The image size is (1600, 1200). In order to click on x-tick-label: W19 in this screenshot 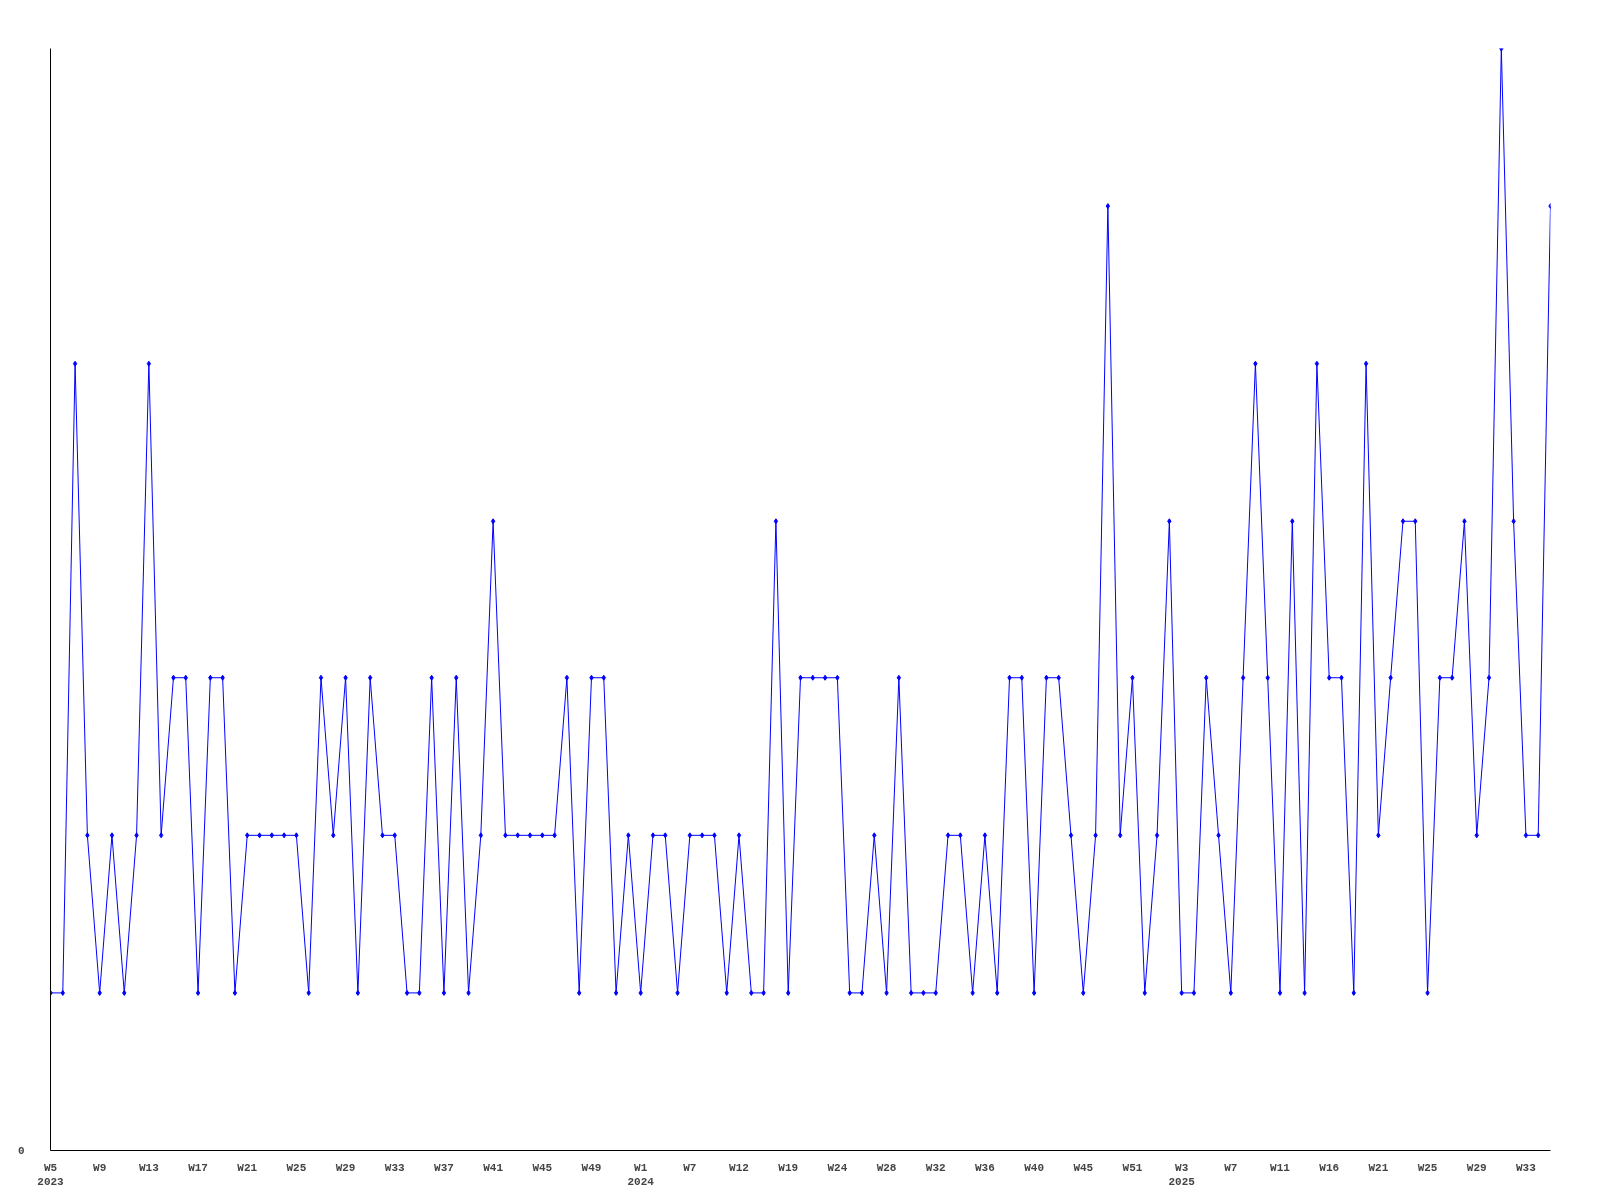, I will do `click(788, 1167)`.